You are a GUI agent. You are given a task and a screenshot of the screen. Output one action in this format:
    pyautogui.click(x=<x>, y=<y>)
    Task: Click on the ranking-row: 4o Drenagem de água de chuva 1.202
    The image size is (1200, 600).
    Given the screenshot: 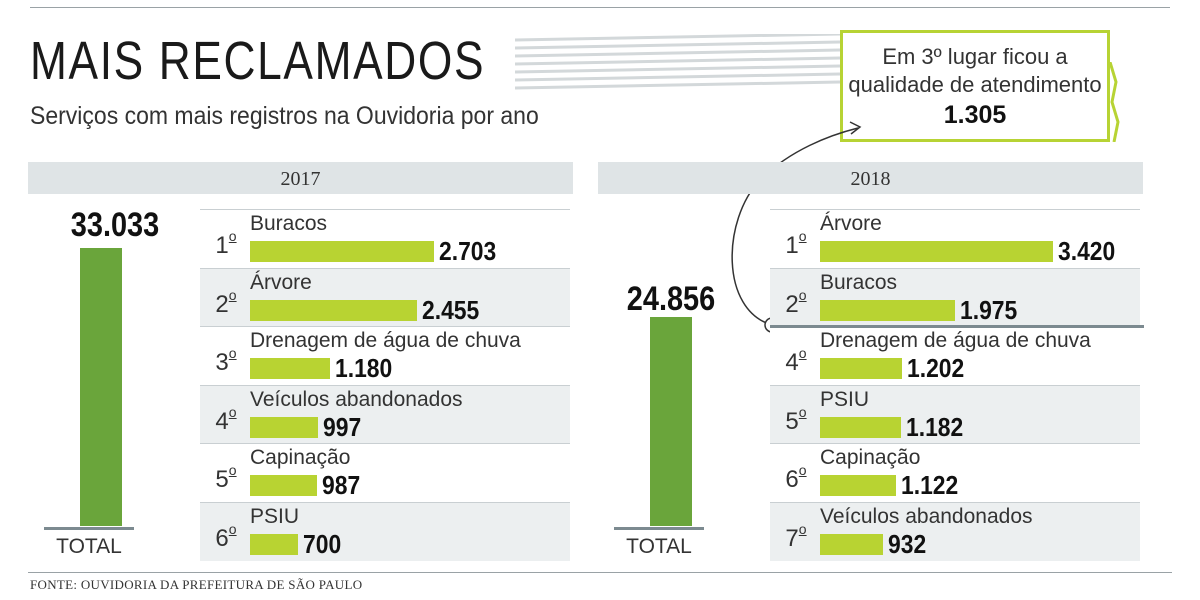 What is the action you would take?
    pyautogui.click(x=955, y=355)
    